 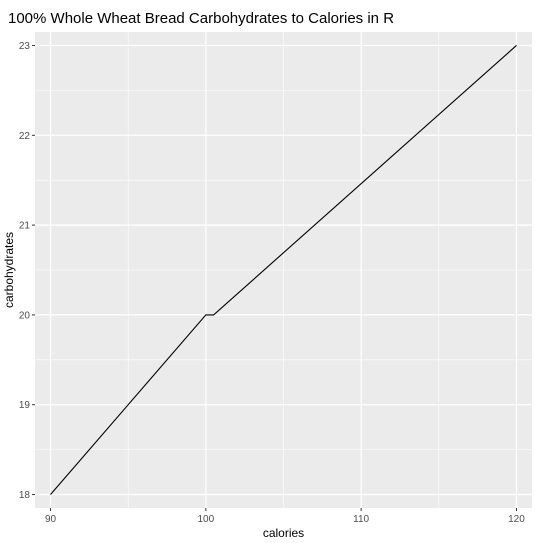 I want to click on y-tick-label: 21, so click(x=25, y=226).